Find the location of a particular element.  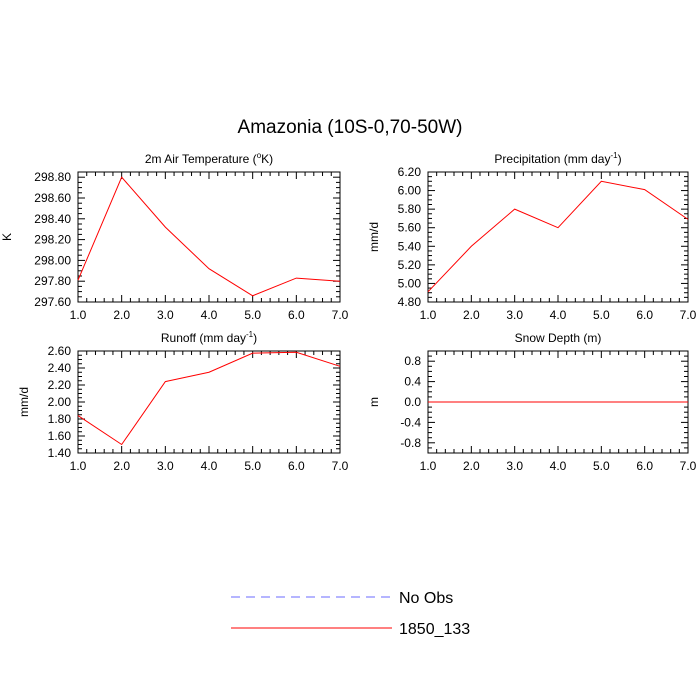

y-tick-label: 2.60 is located at coordinates (60, 351).